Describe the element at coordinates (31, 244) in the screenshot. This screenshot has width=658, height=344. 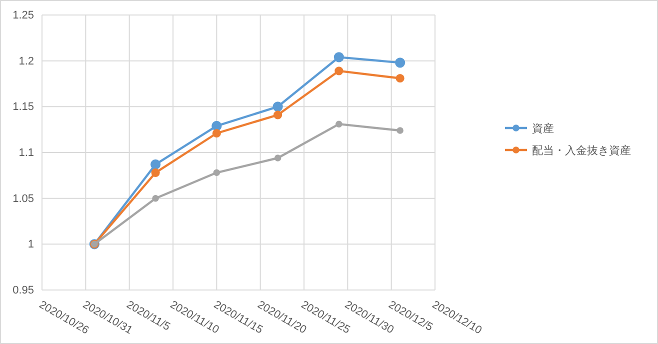
I see `y-tick-label: 1` at that location.